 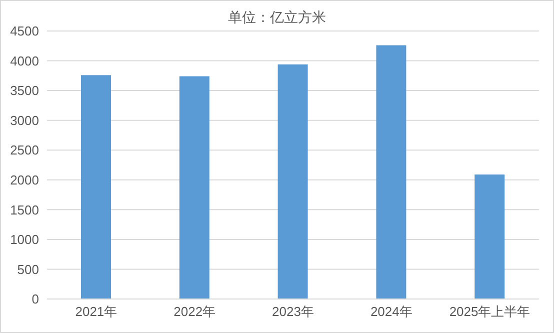 What do you see at coordinates (28, 269) in the screenshot?
I see `y-tick-label: 500` at bounding box center [28, 269].